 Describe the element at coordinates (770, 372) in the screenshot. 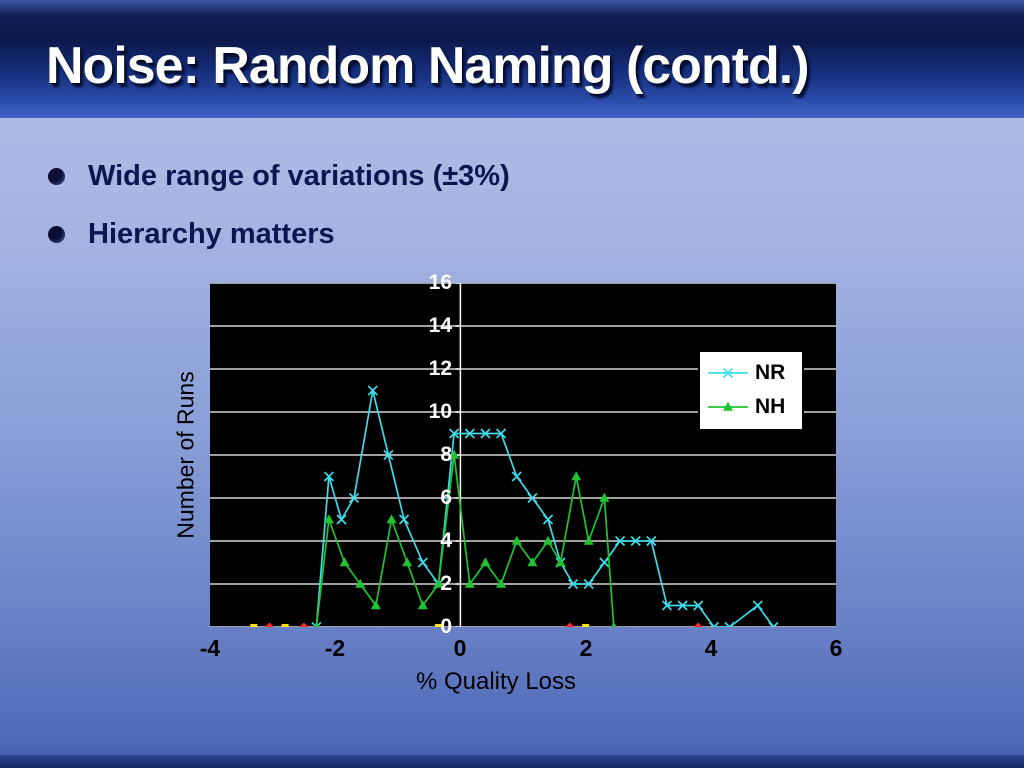

I see `legend-label: NR` at that location.